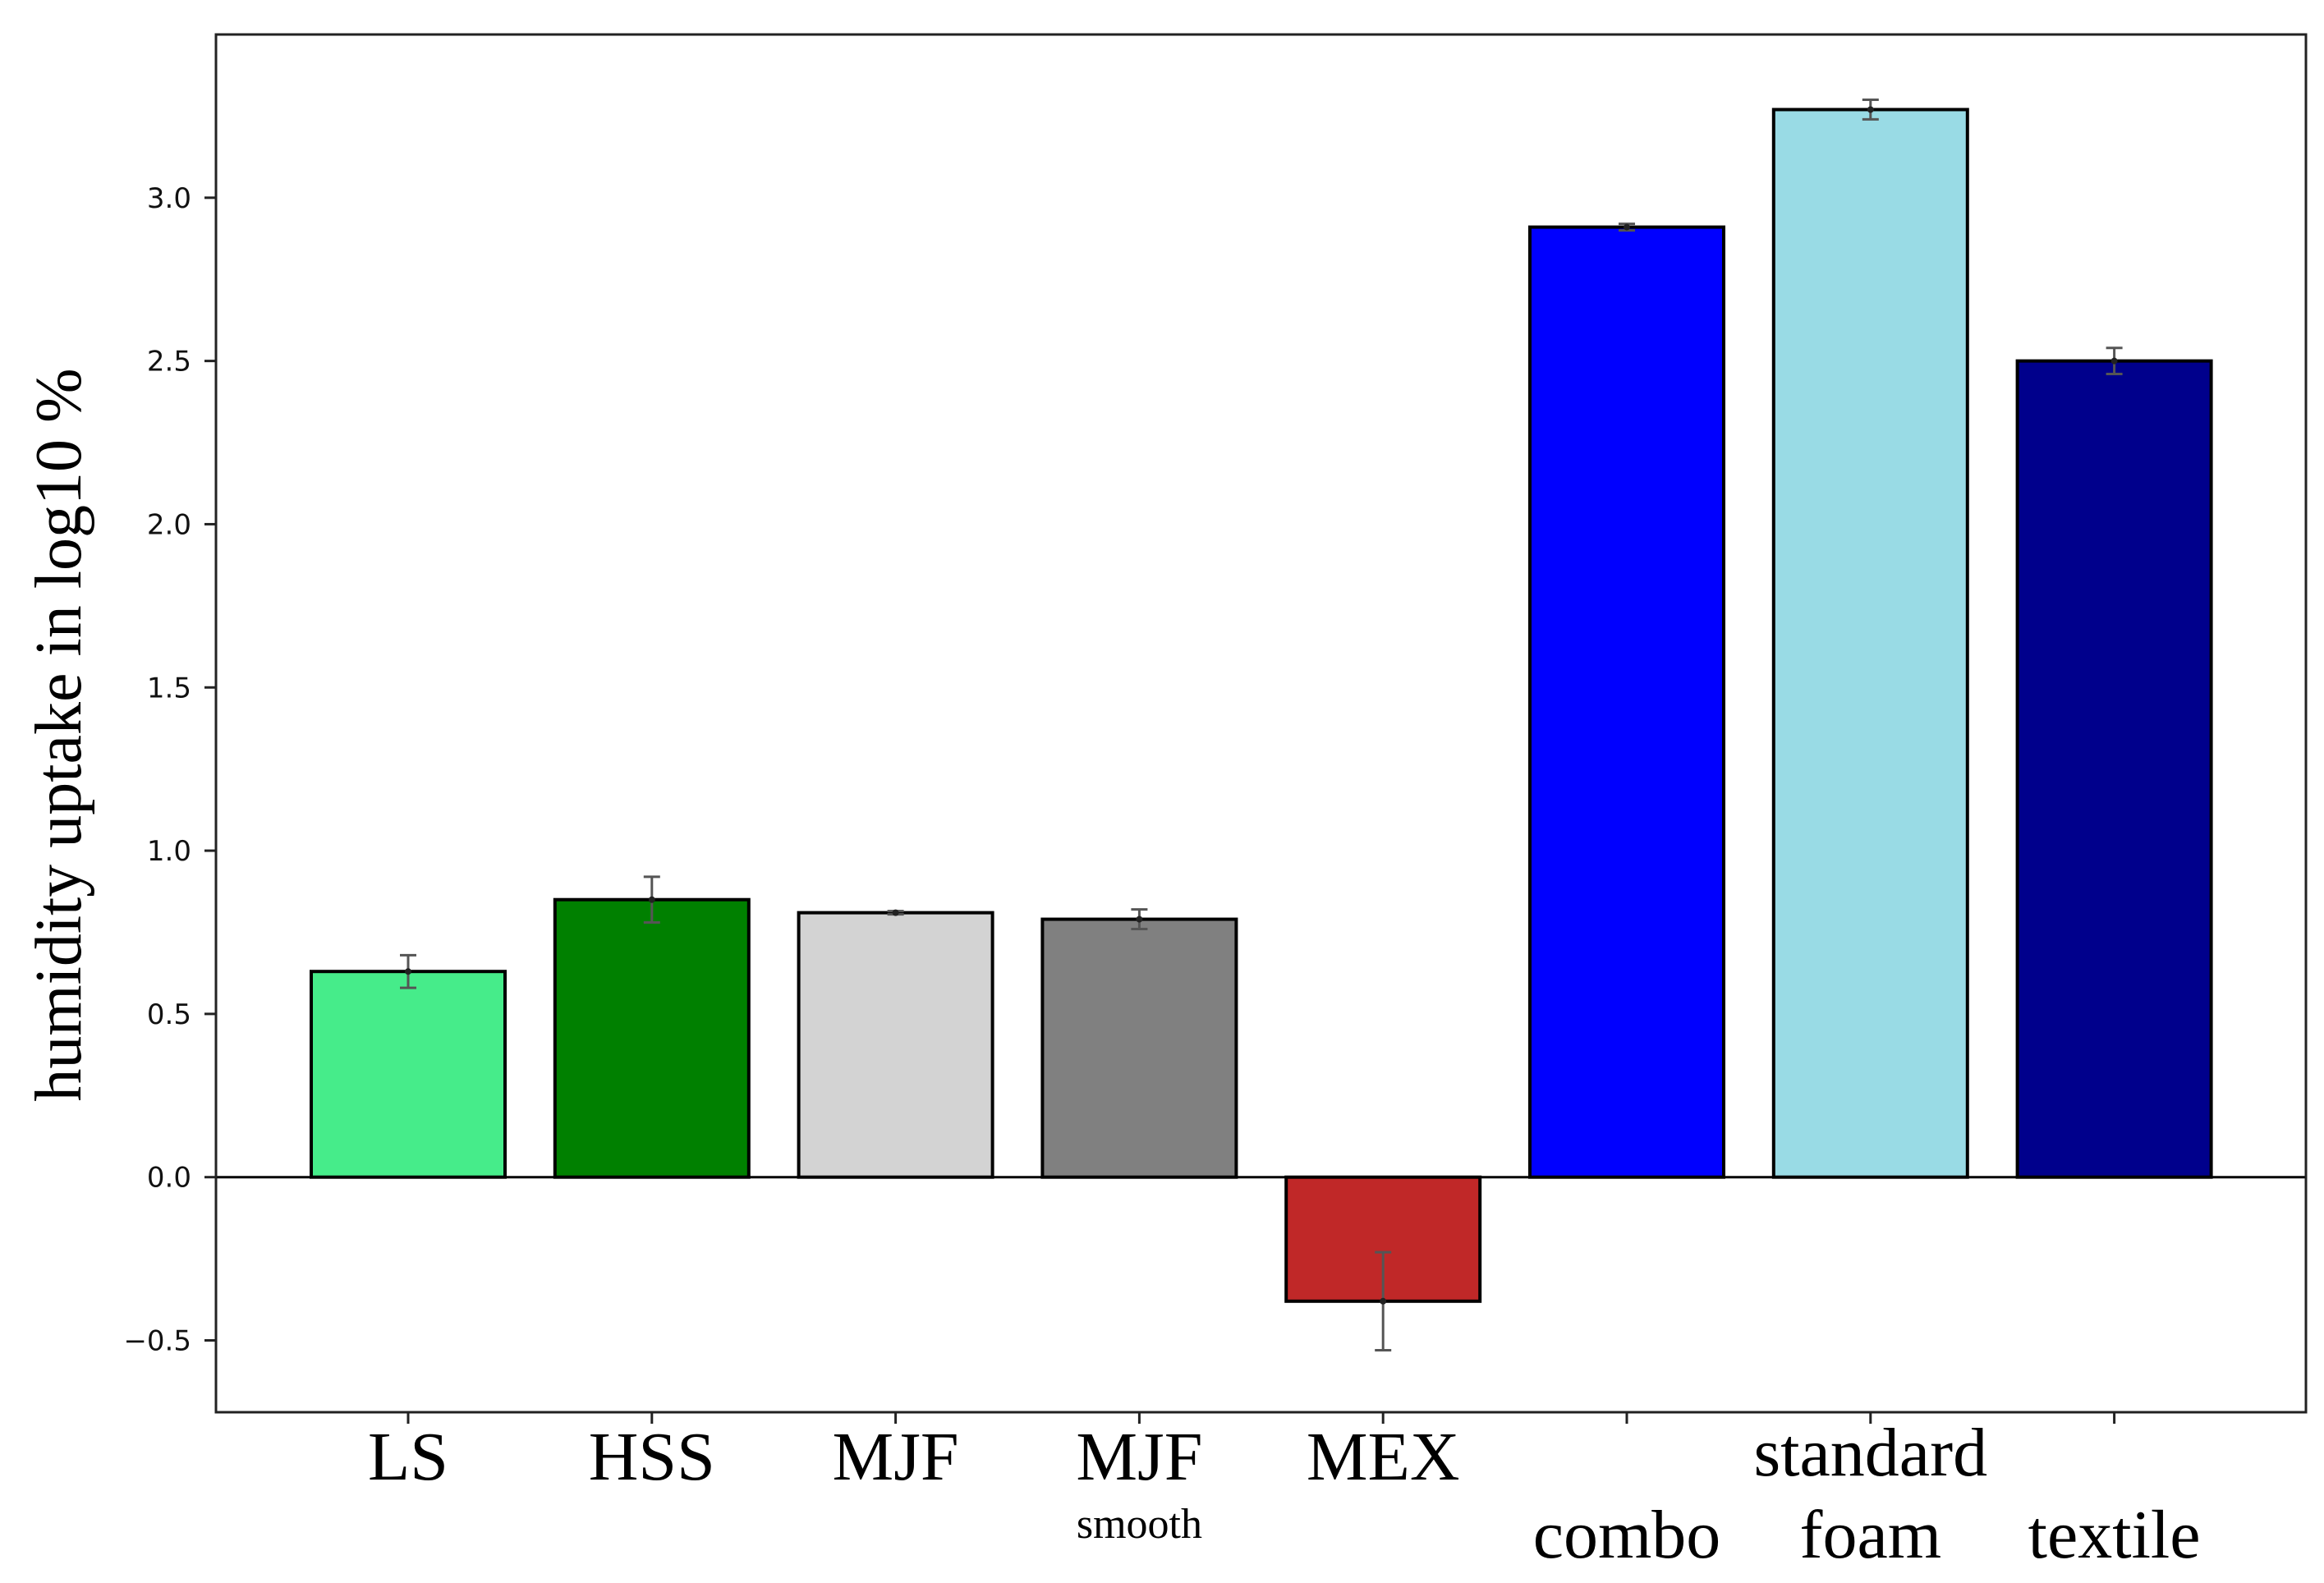 This screenshot has height=1583, width=2324. What do you see at coordinates (1626, 702) in the screenshot?
I see `bar-combo` at bounding box center [1626, 702].